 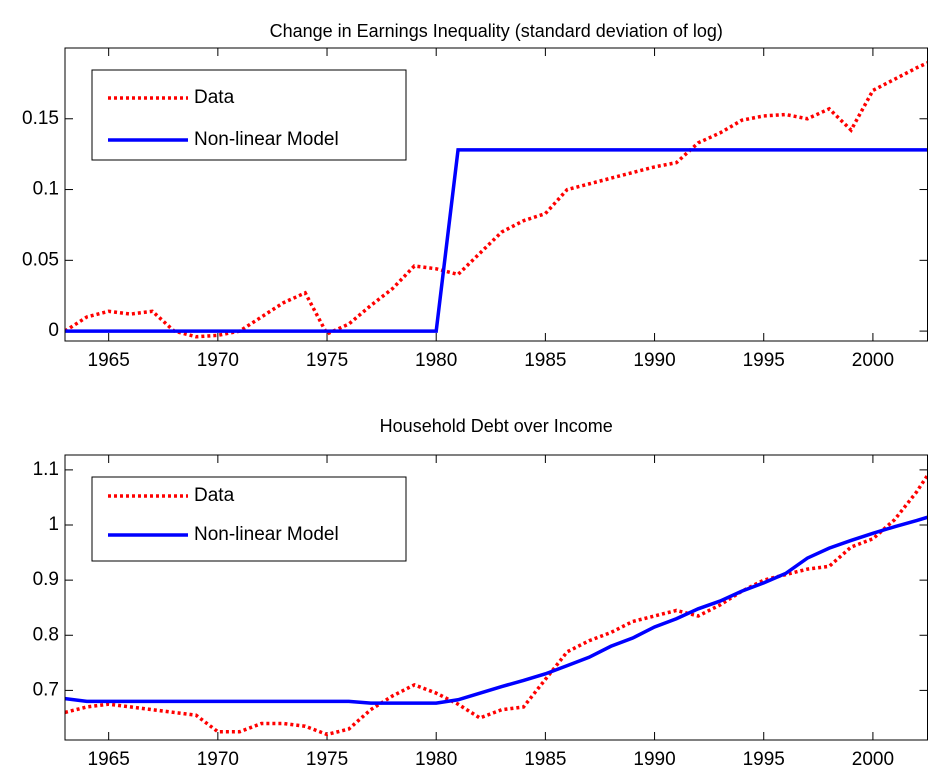 What do you see at coordinates (53, 524) in the screenshot?
I see `y-tick-label: 1` at bounding box center [53, 524].